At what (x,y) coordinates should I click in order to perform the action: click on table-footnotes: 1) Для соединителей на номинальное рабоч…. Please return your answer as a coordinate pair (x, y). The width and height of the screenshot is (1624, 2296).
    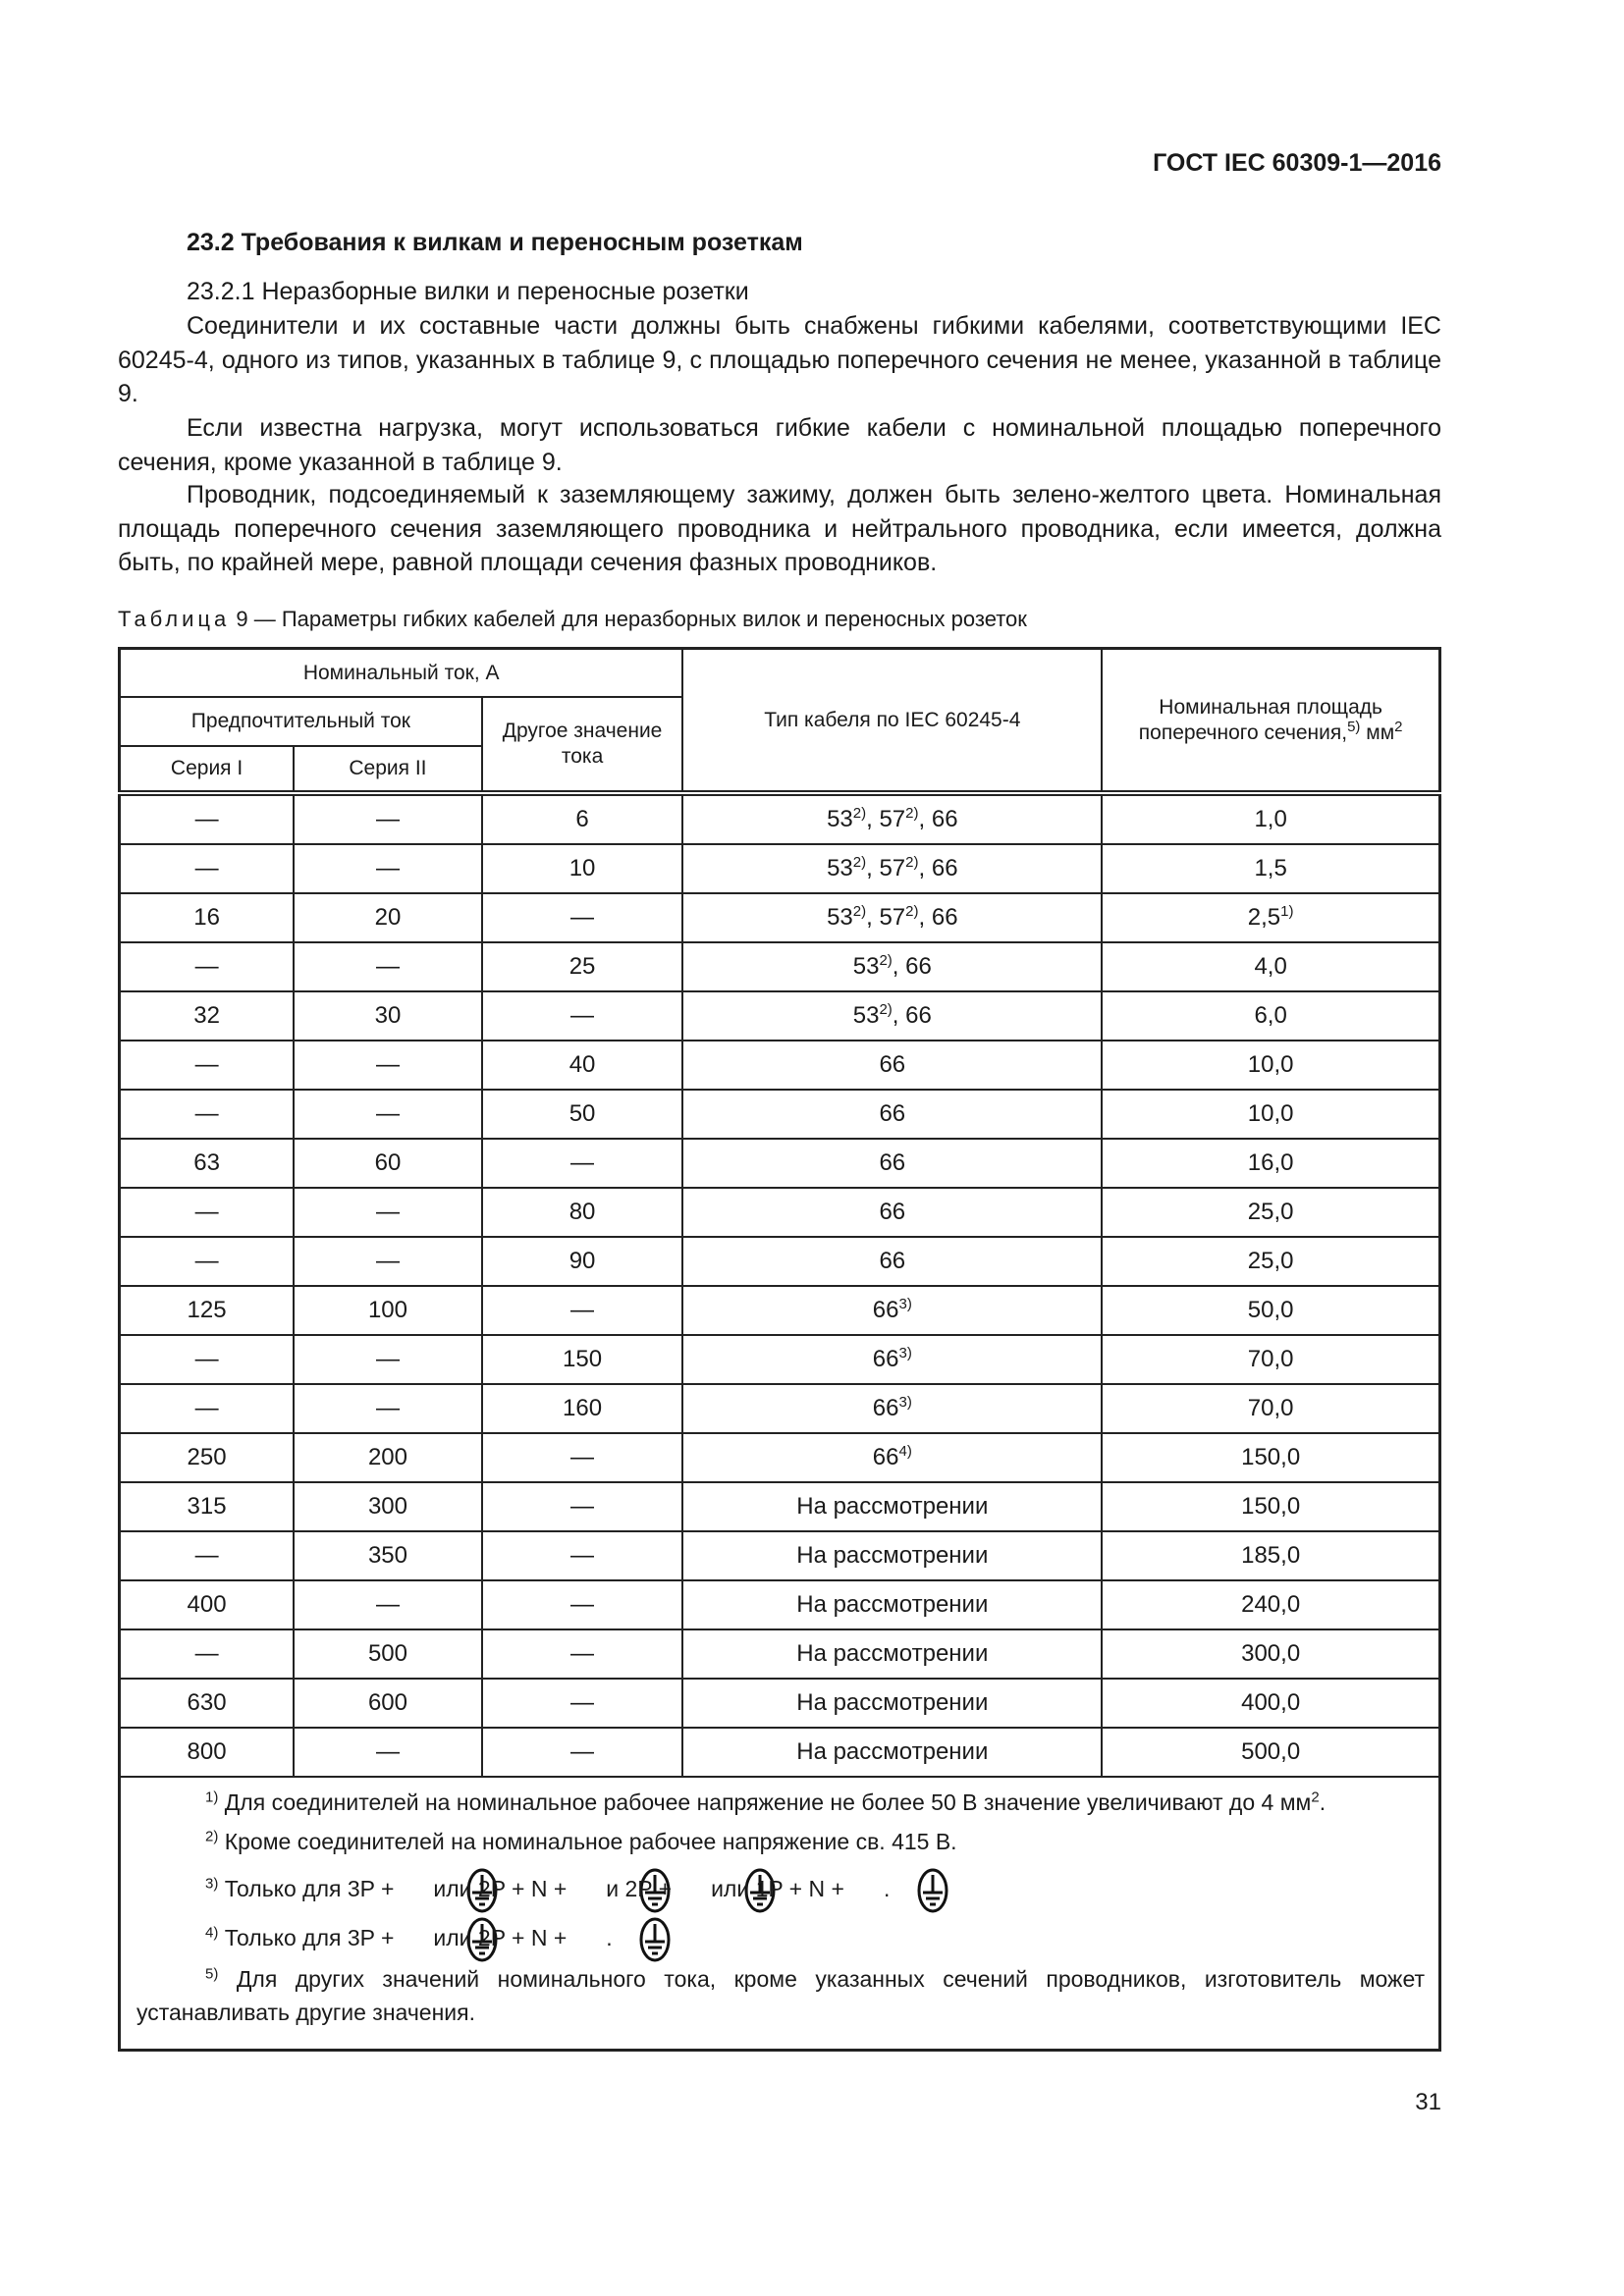
    Looking at the image, I should click on (779, 1914).